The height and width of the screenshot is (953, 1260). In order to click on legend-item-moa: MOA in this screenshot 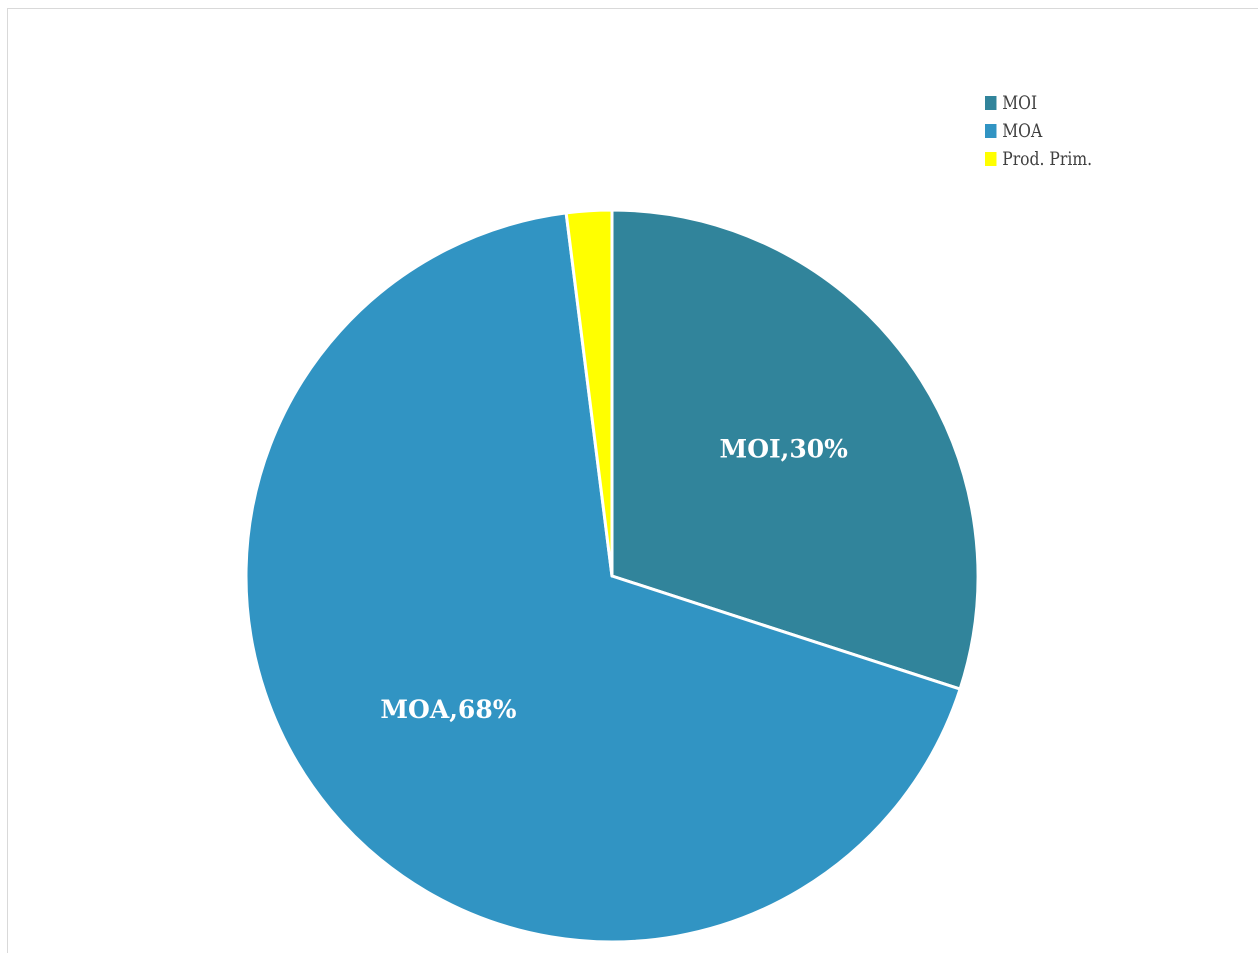, I will do `click(1038, 131)`.